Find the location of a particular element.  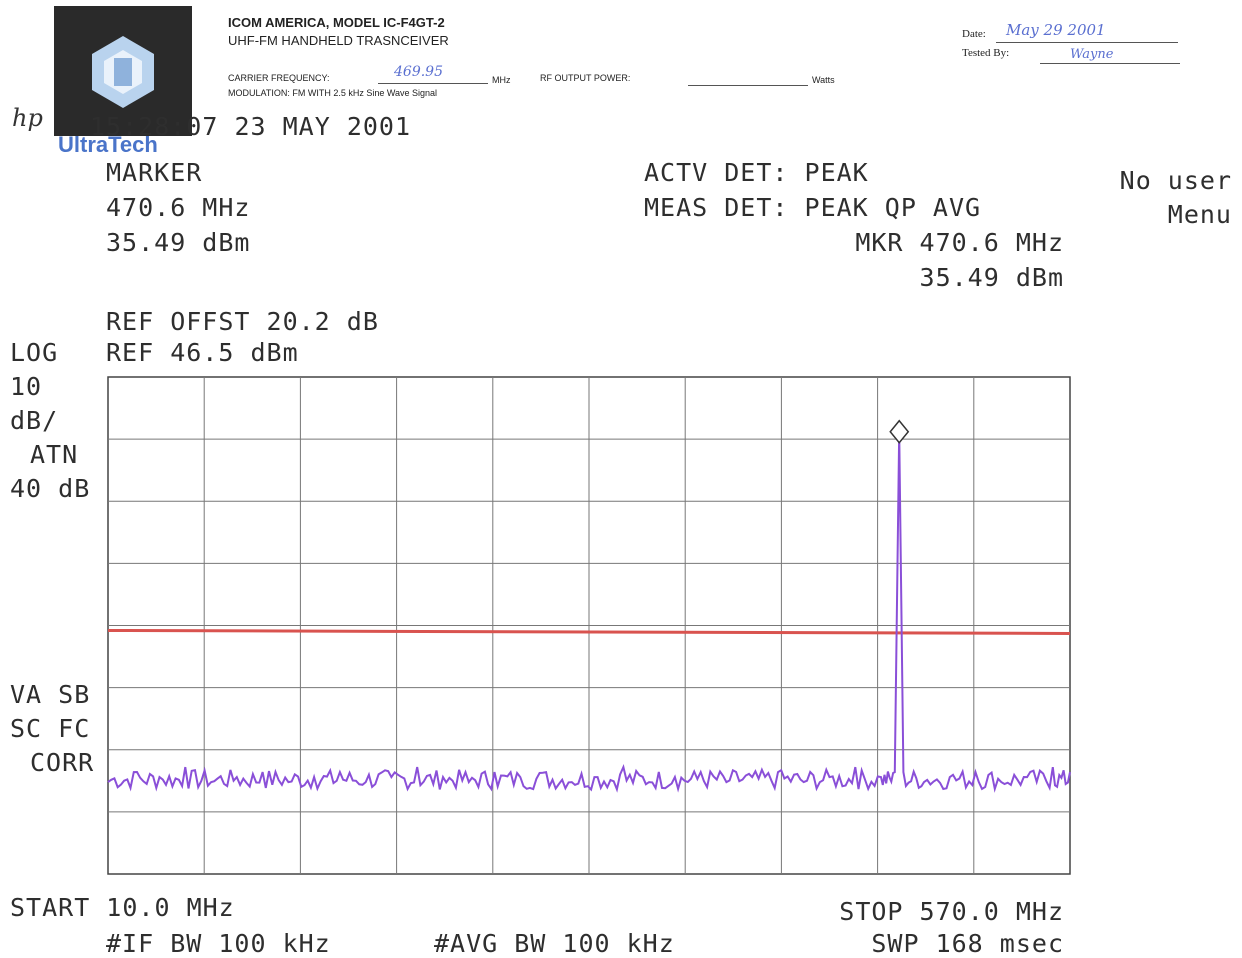

rf-power-unit: Watts is located at coordinates (823, 80).